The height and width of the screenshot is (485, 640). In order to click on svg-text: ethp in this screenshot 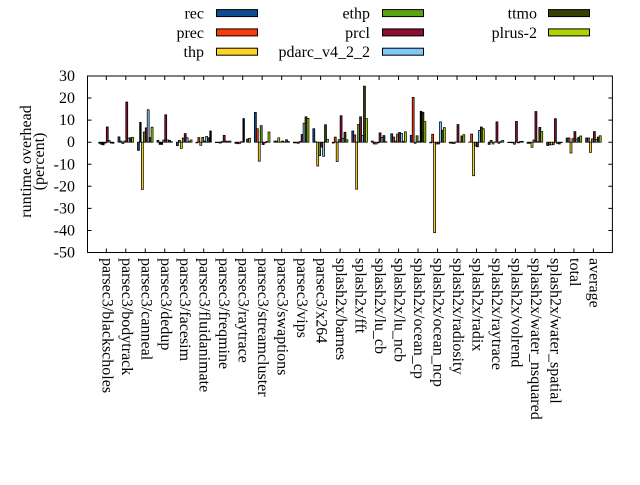, I will do `click(356, 14)`.